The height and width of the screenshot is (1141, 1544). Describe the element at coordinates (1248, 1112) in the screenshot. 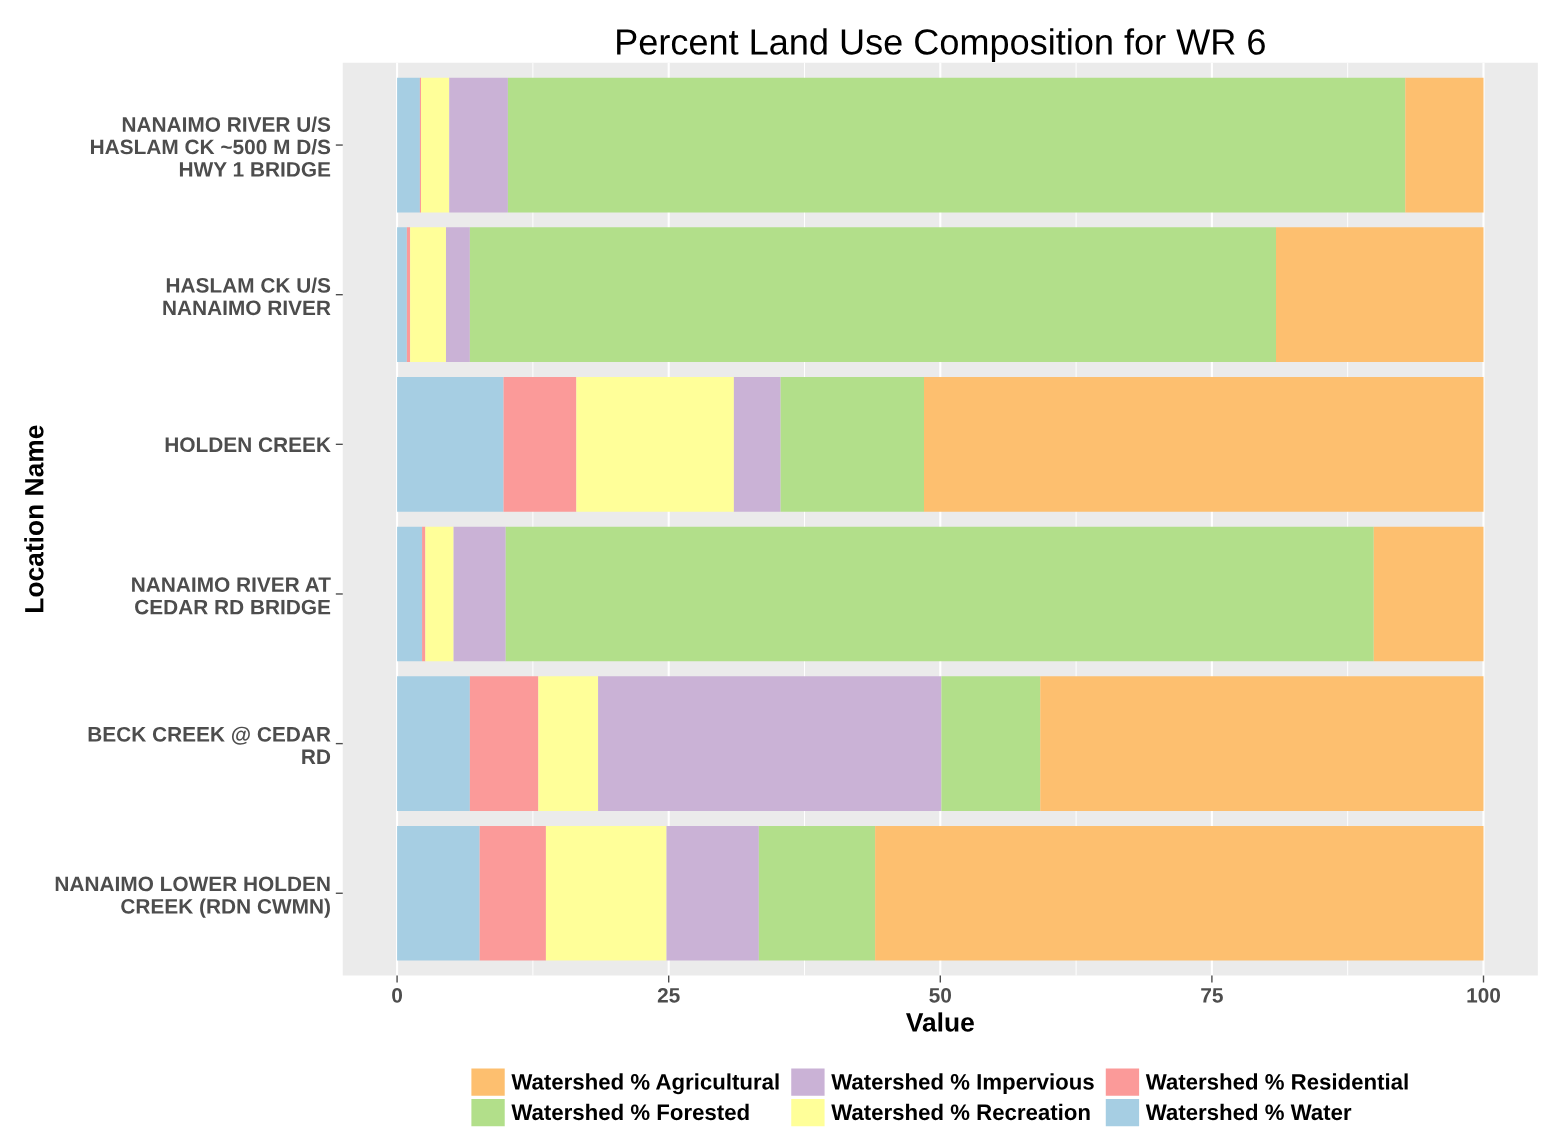

I see `legend-label: Watershed % Water` at that location.